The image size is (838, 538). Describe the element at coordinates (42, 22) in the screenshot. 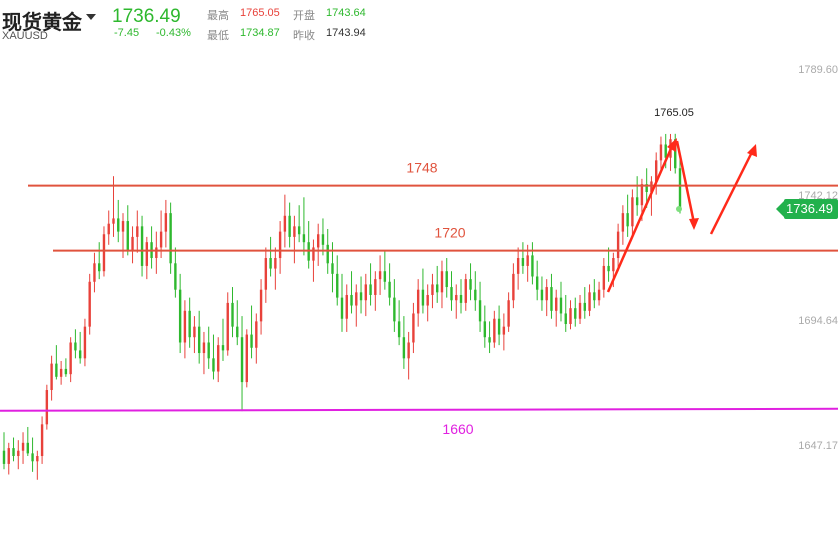

I see `instrument-title: 现货黄金` at that location.